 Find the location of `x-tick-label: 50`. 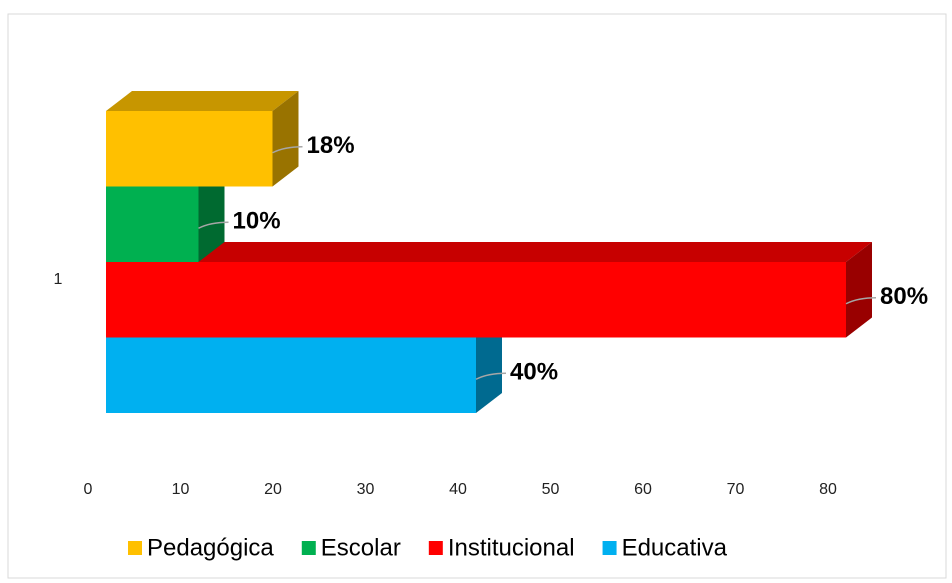

x-tick-label: 50 is located at coordinates (551, 489).